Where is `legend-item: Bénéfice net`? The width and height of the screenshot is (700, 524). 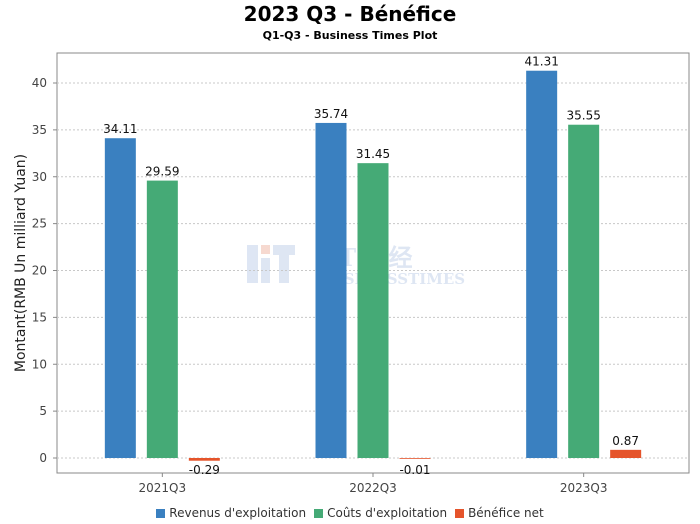 legend-item: Bénéfice net is located at coordinates (499, 513).